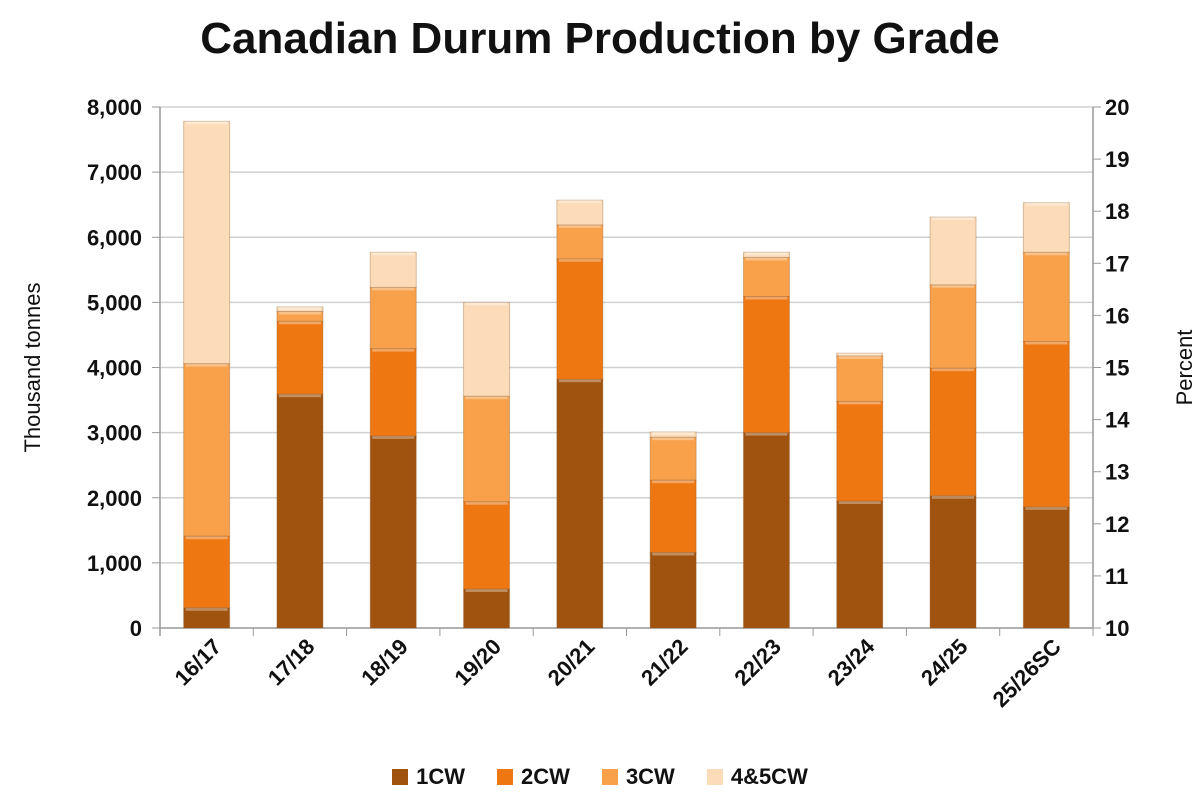  I want to click on legend-item: 3CW, so click(638, 777).